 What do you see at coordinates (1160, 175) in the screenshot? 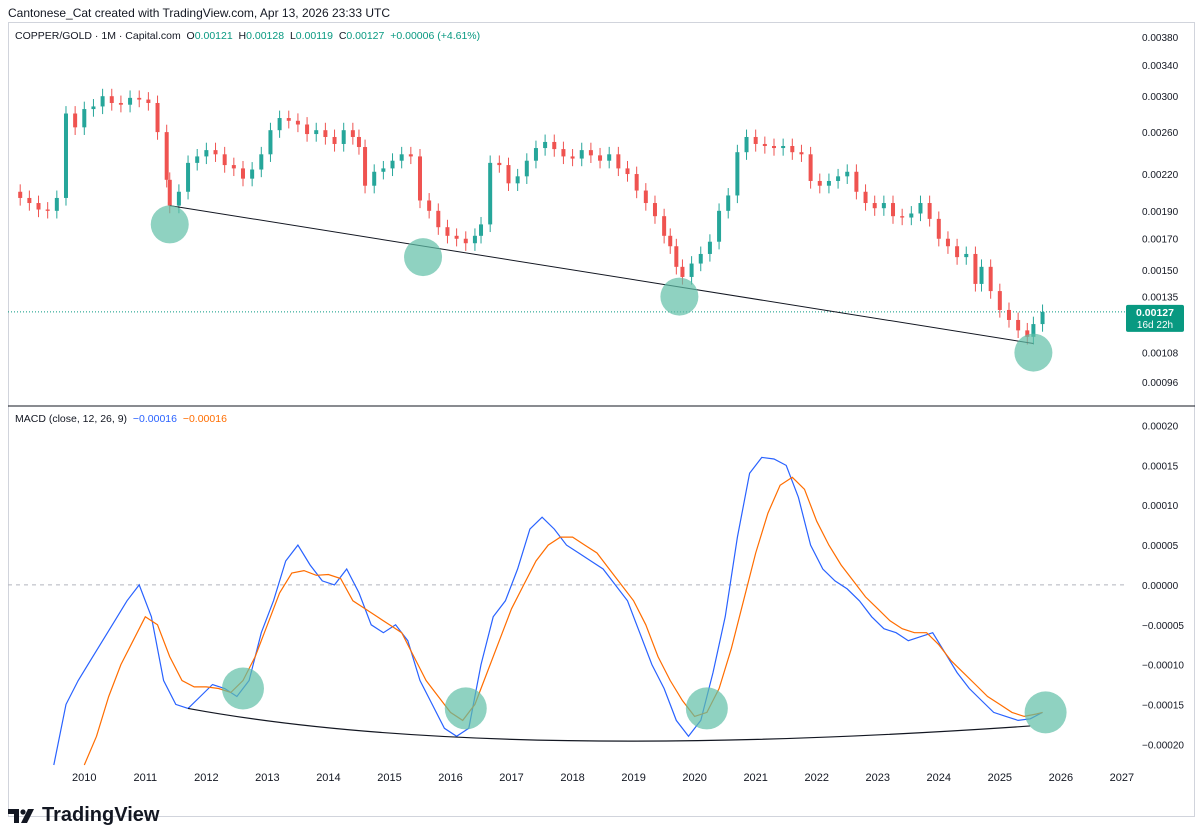
I see `price-axis-tick: 0.00220` at bounding box center [1160, 175].